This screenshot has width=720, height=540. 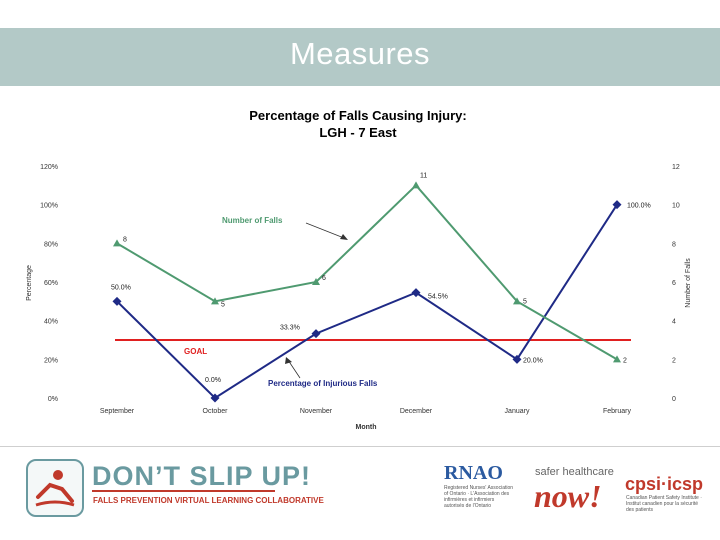 What do you see at coordinates (202, 476) in the screenshot?
I see `logo-title: DON’T SLIP UP!` at bounding box center [202, 476].